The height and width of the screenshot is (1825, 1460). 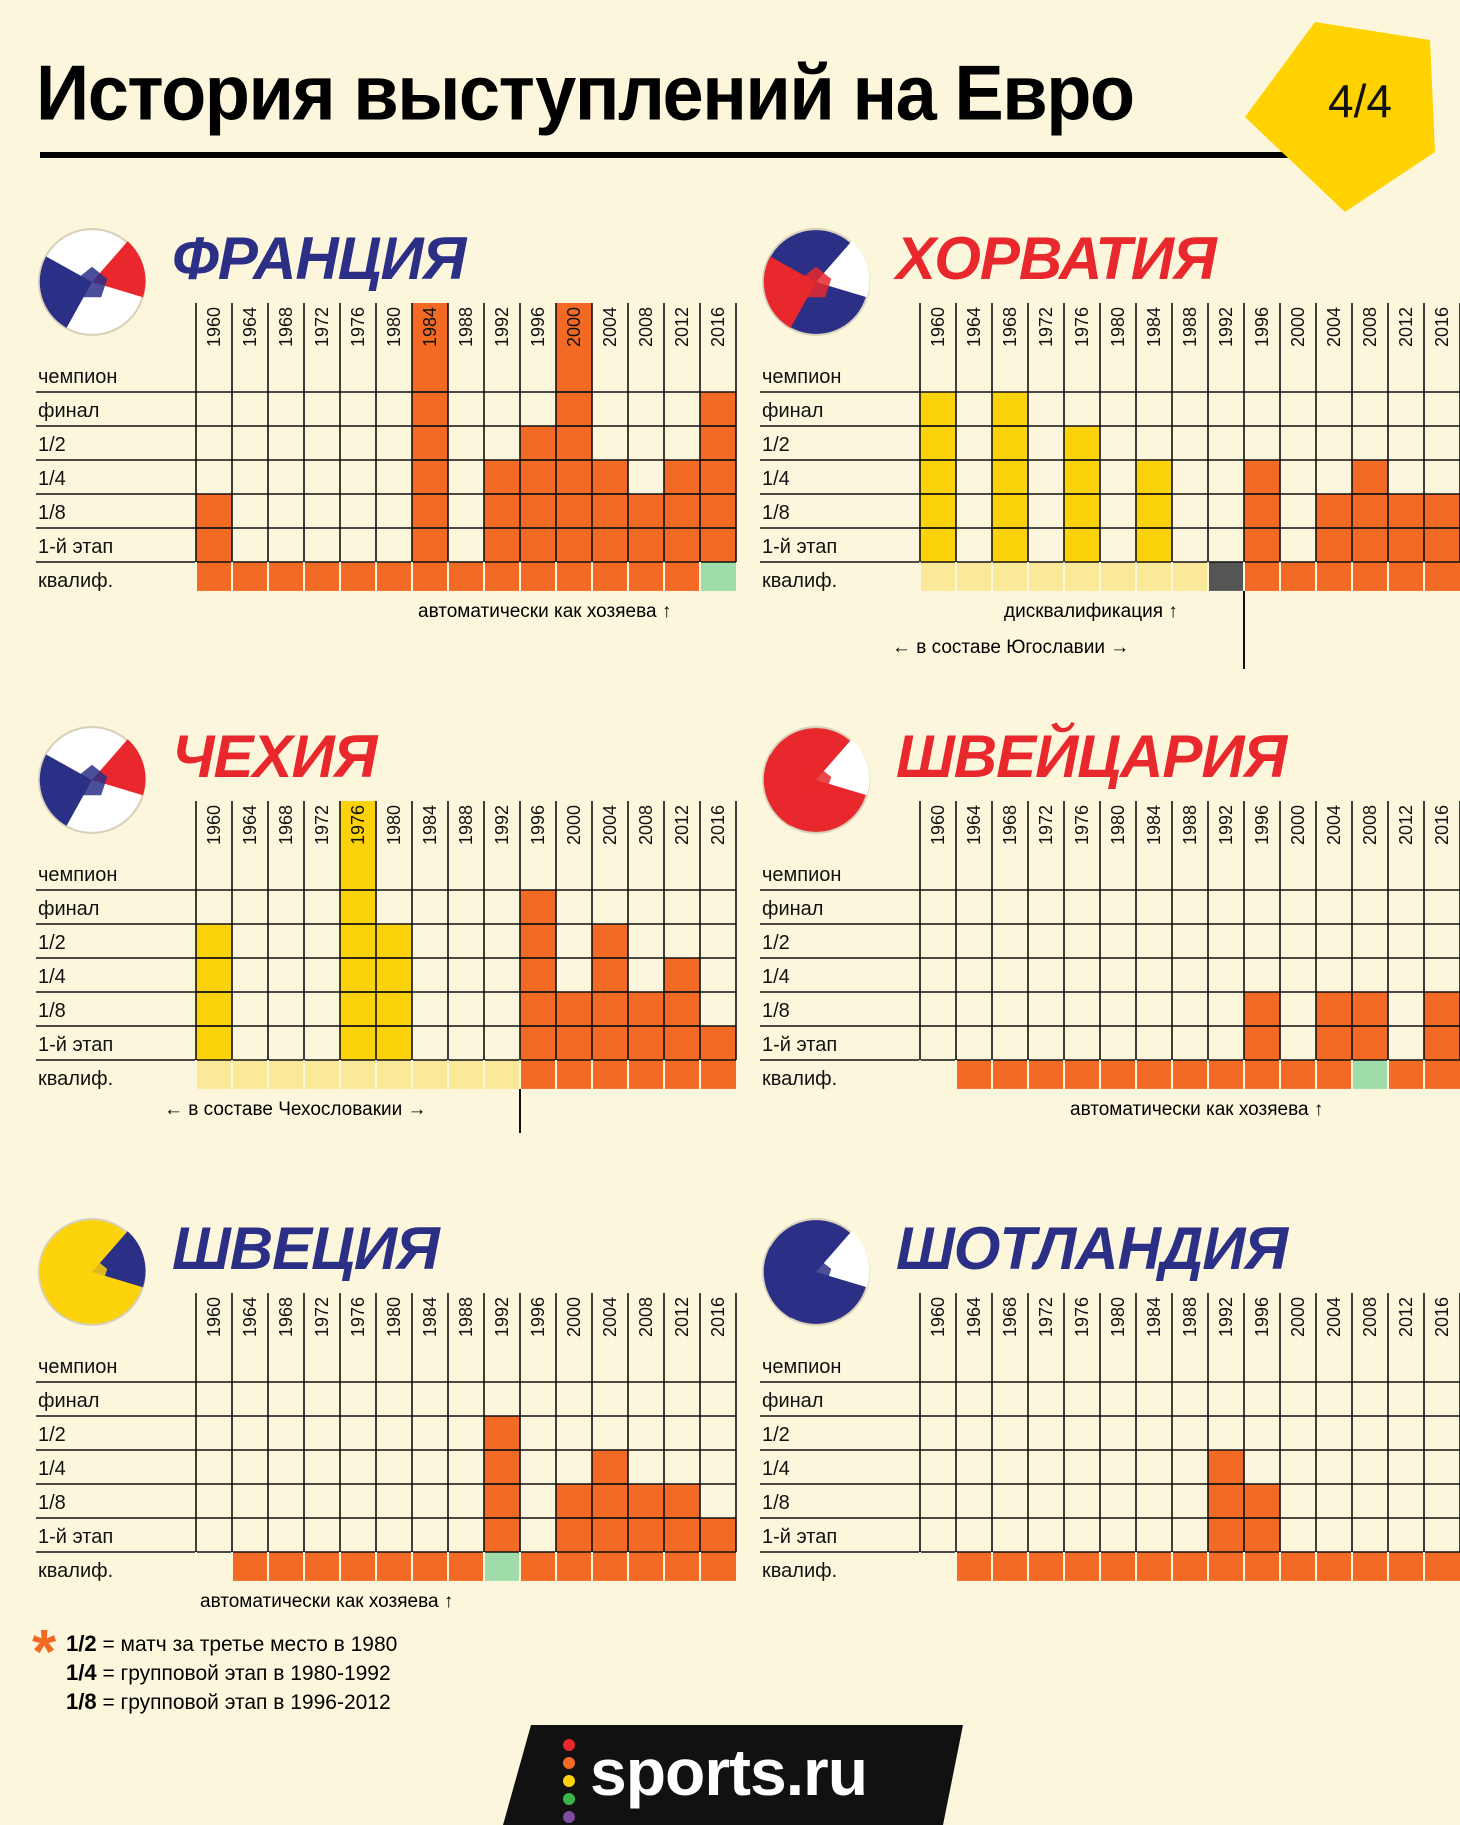 I want to click on era-divider, so click(x=520, y=1110).